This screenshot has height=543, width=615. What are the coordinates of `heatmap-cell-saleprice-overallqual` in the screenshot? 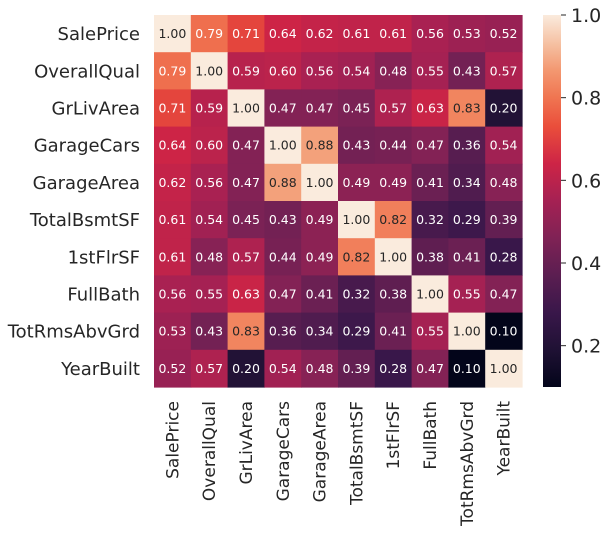 It's located at (209, 34).